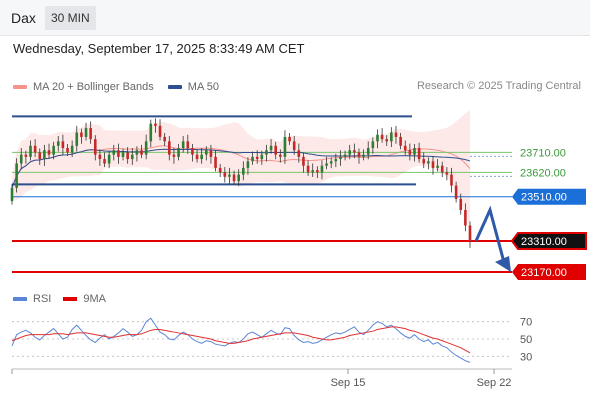 The height and width of the screenshot is (400, 590). Describe the element at coordinates (261, 378) in the screenshot. I see `time-axis: Sep 15 Sep 22` at that location.